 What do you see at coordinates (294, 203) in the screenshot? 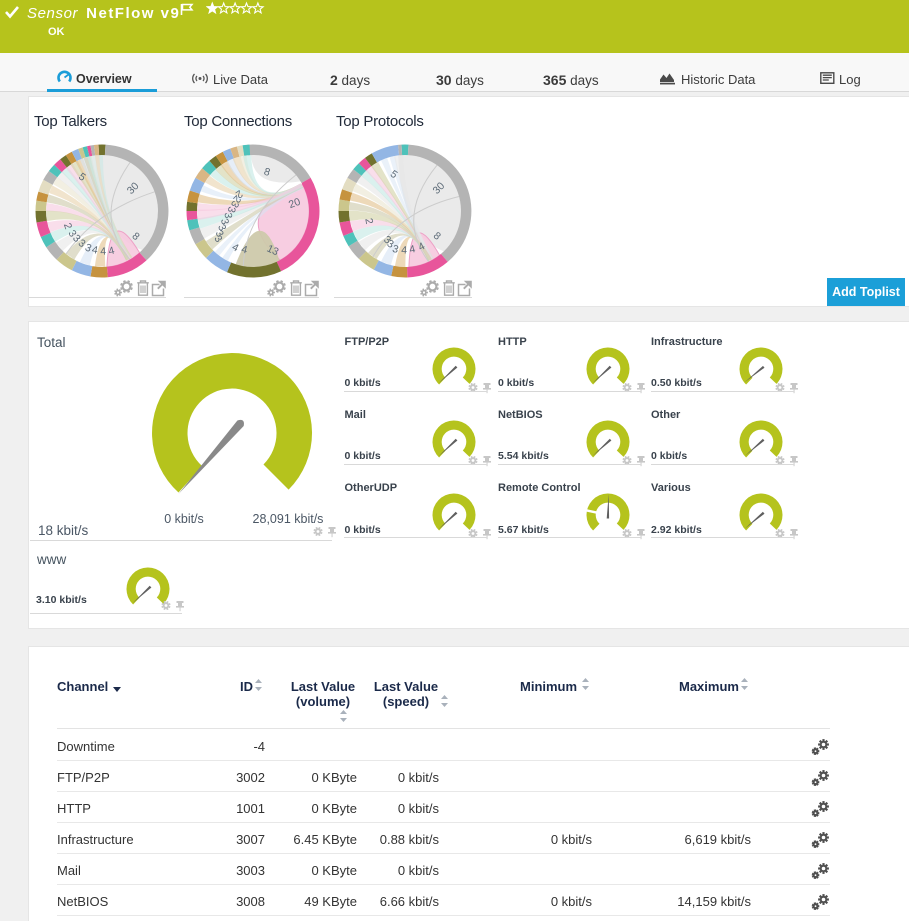
I see `svg-text: 20` at bounding box center [294, 203].